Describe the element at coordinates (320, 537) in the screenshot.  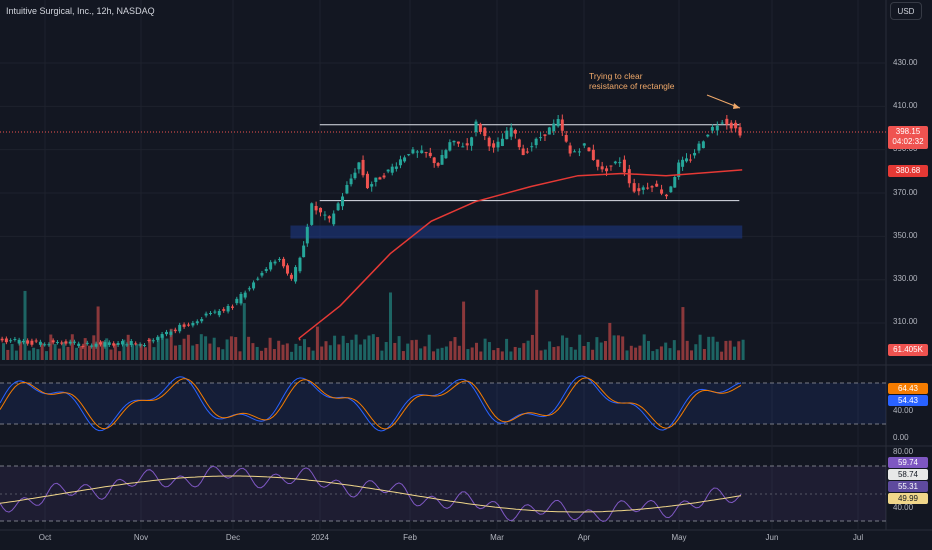
I see `time-axis-label: 2024` at that location.